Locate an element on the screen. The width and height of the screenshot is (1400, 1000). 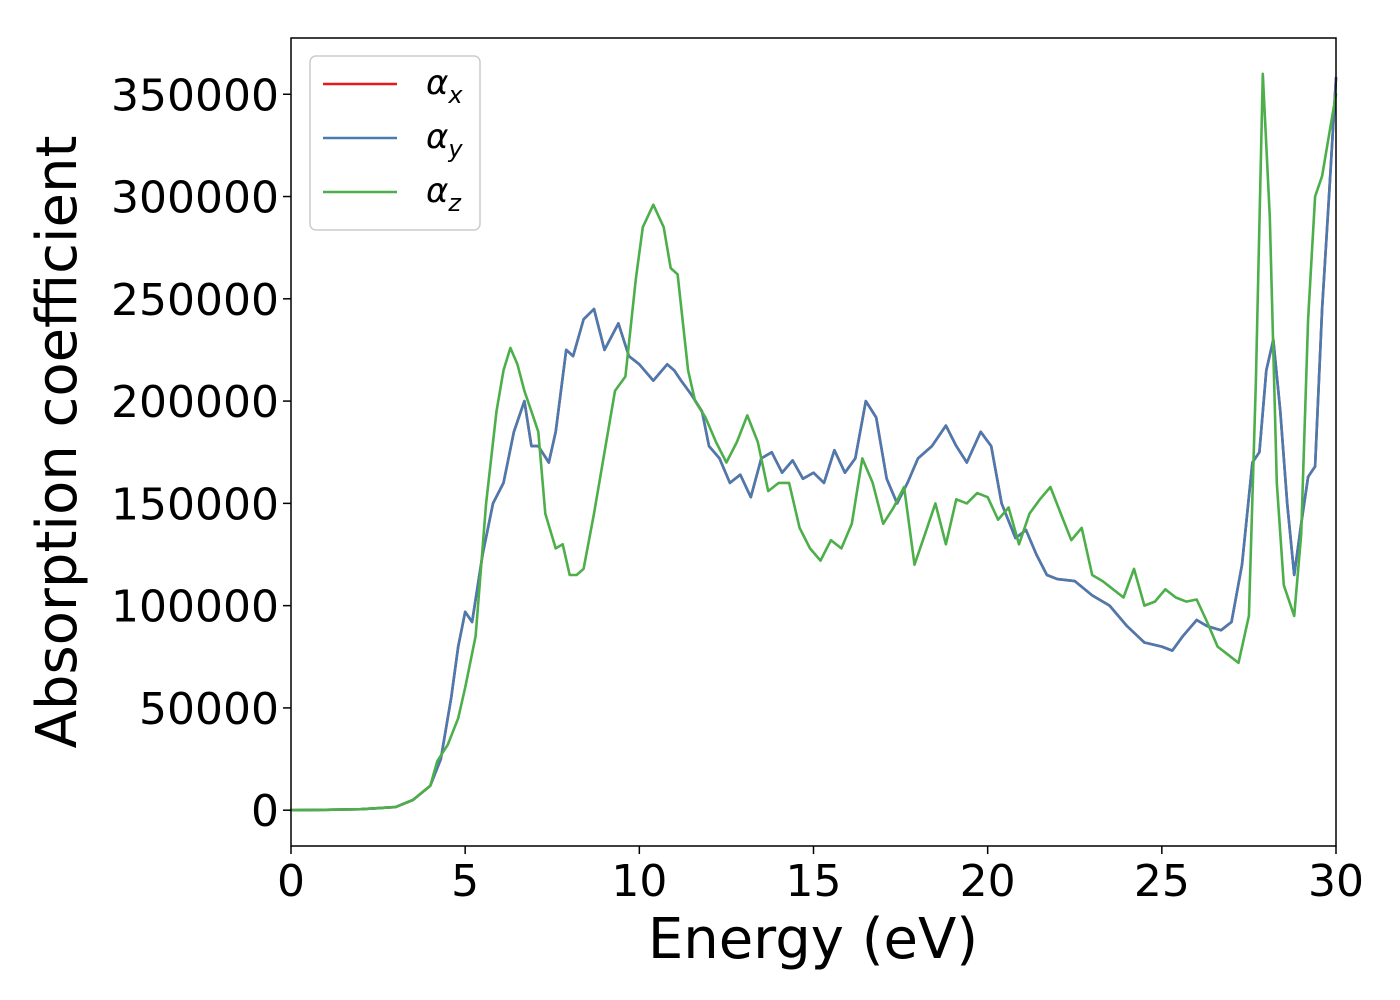
y-tick-label: 300000 is located at coordinates (195, 198).